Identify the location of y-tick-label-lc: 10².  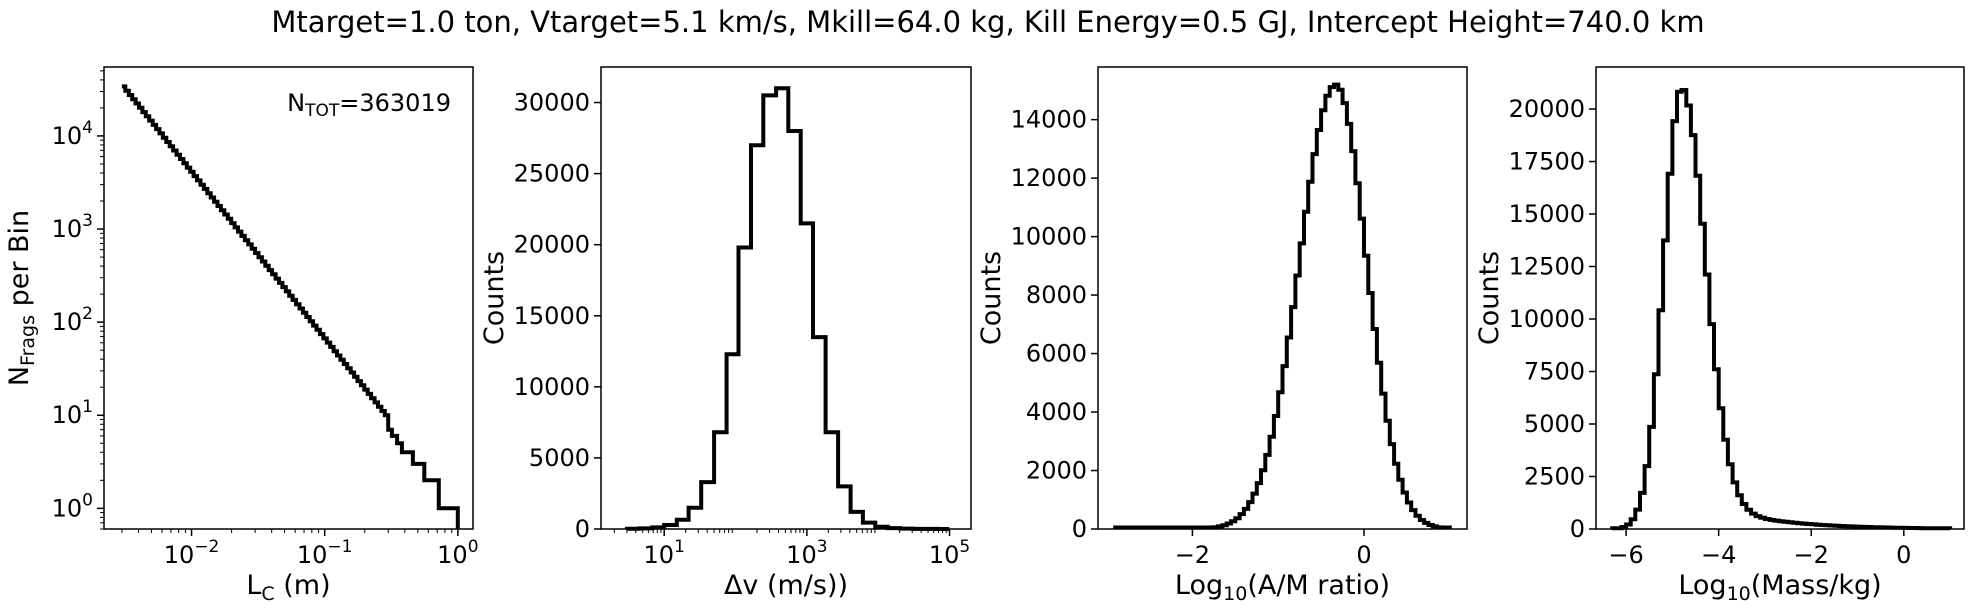
(72, 320).